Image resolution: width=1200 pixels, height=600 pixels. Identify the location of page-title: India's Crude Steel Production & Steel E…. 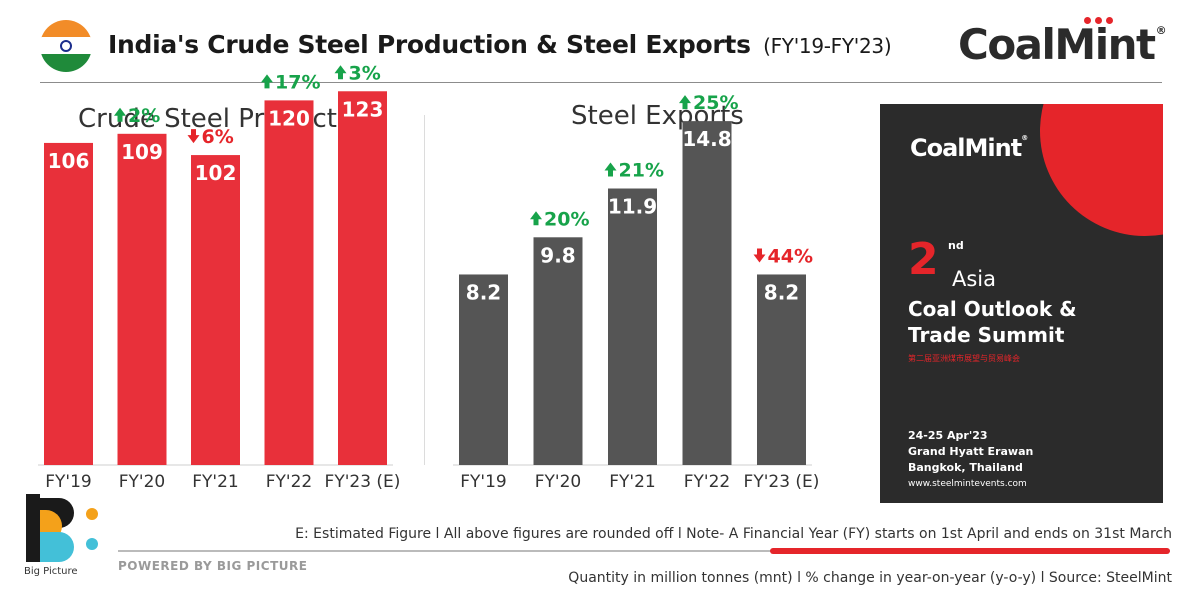
(500, 44).